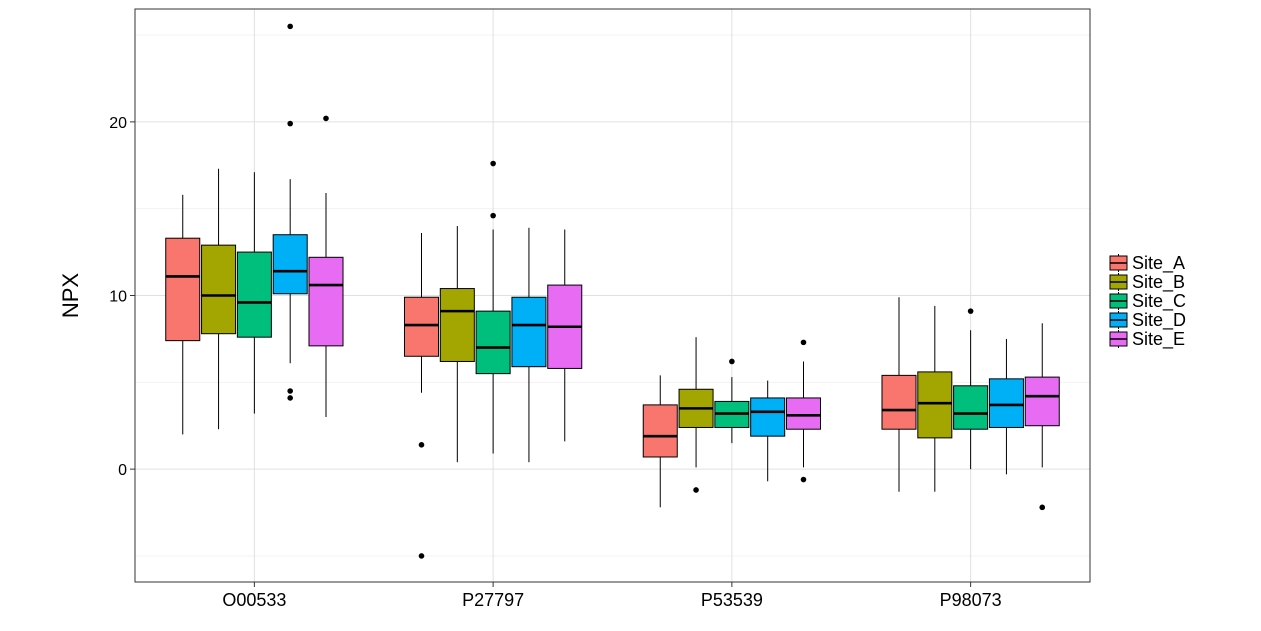 The height and width of the screenshot is (631, 1261). I want to click on box-Site_C-P27797, so click(493, 307).